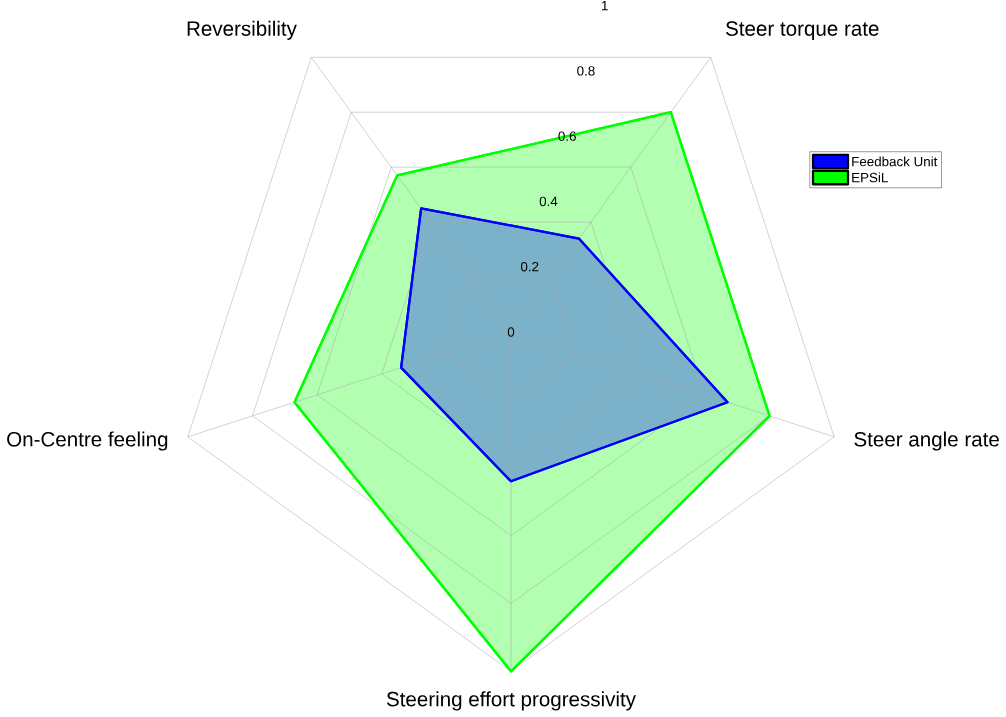 This screenshot has height=717, width=1006. I want to click on legend-label: Feedback Unit, so click(895, 161).